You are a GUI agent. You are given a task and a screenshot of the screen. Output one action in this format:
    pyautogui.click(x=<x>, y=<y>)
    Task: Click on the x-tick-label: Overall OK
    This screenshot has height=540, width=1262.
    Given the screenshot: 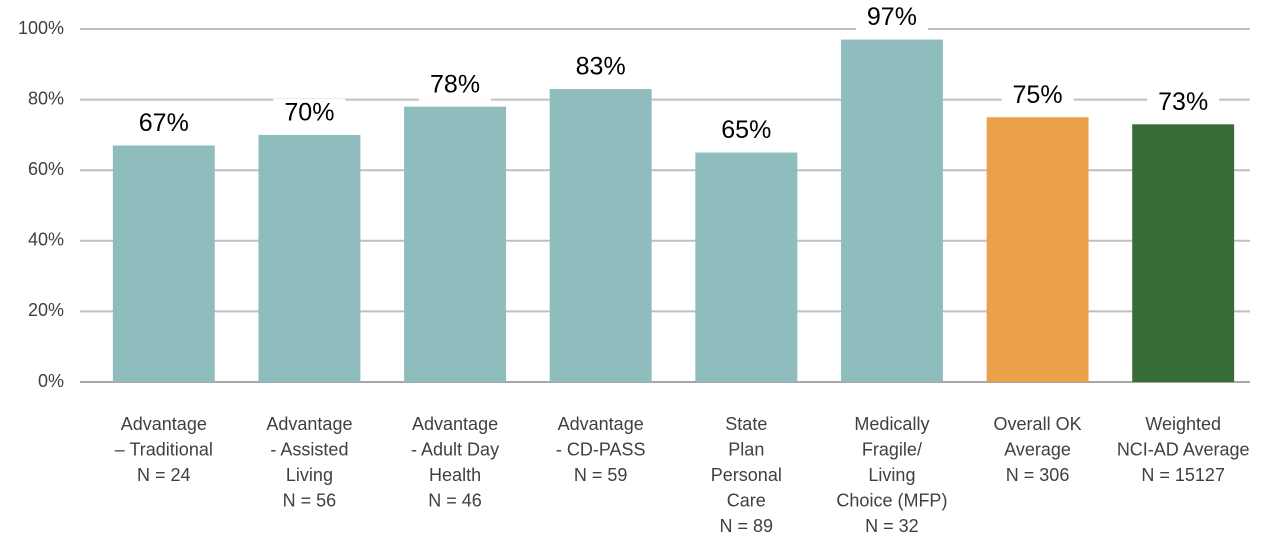 What is the action you would take?
    pyautogui.click(x=1038, y=424)
    